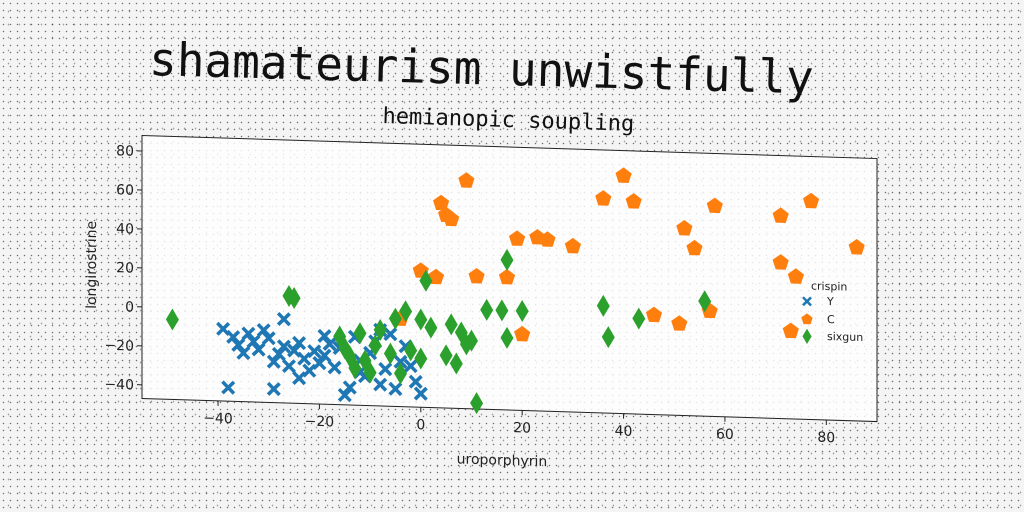  I want to click on y-tick-label: 60, so click(125, 190).